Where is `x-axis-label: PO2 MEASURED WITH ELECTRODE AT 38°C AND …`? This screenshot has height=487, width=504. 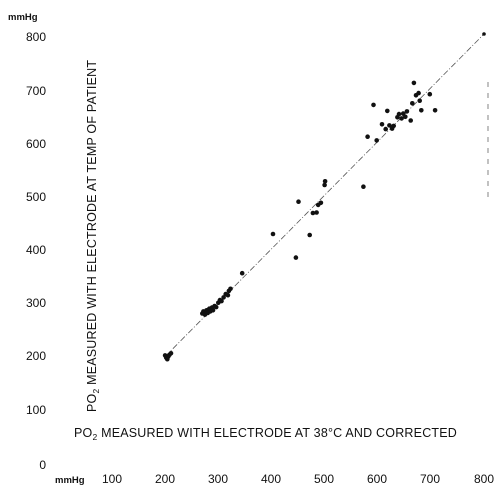
x-axis-label: PO2 MEASURED WITH ELECTRODE AT 38°C AND … is located at coordinates (265, 434).